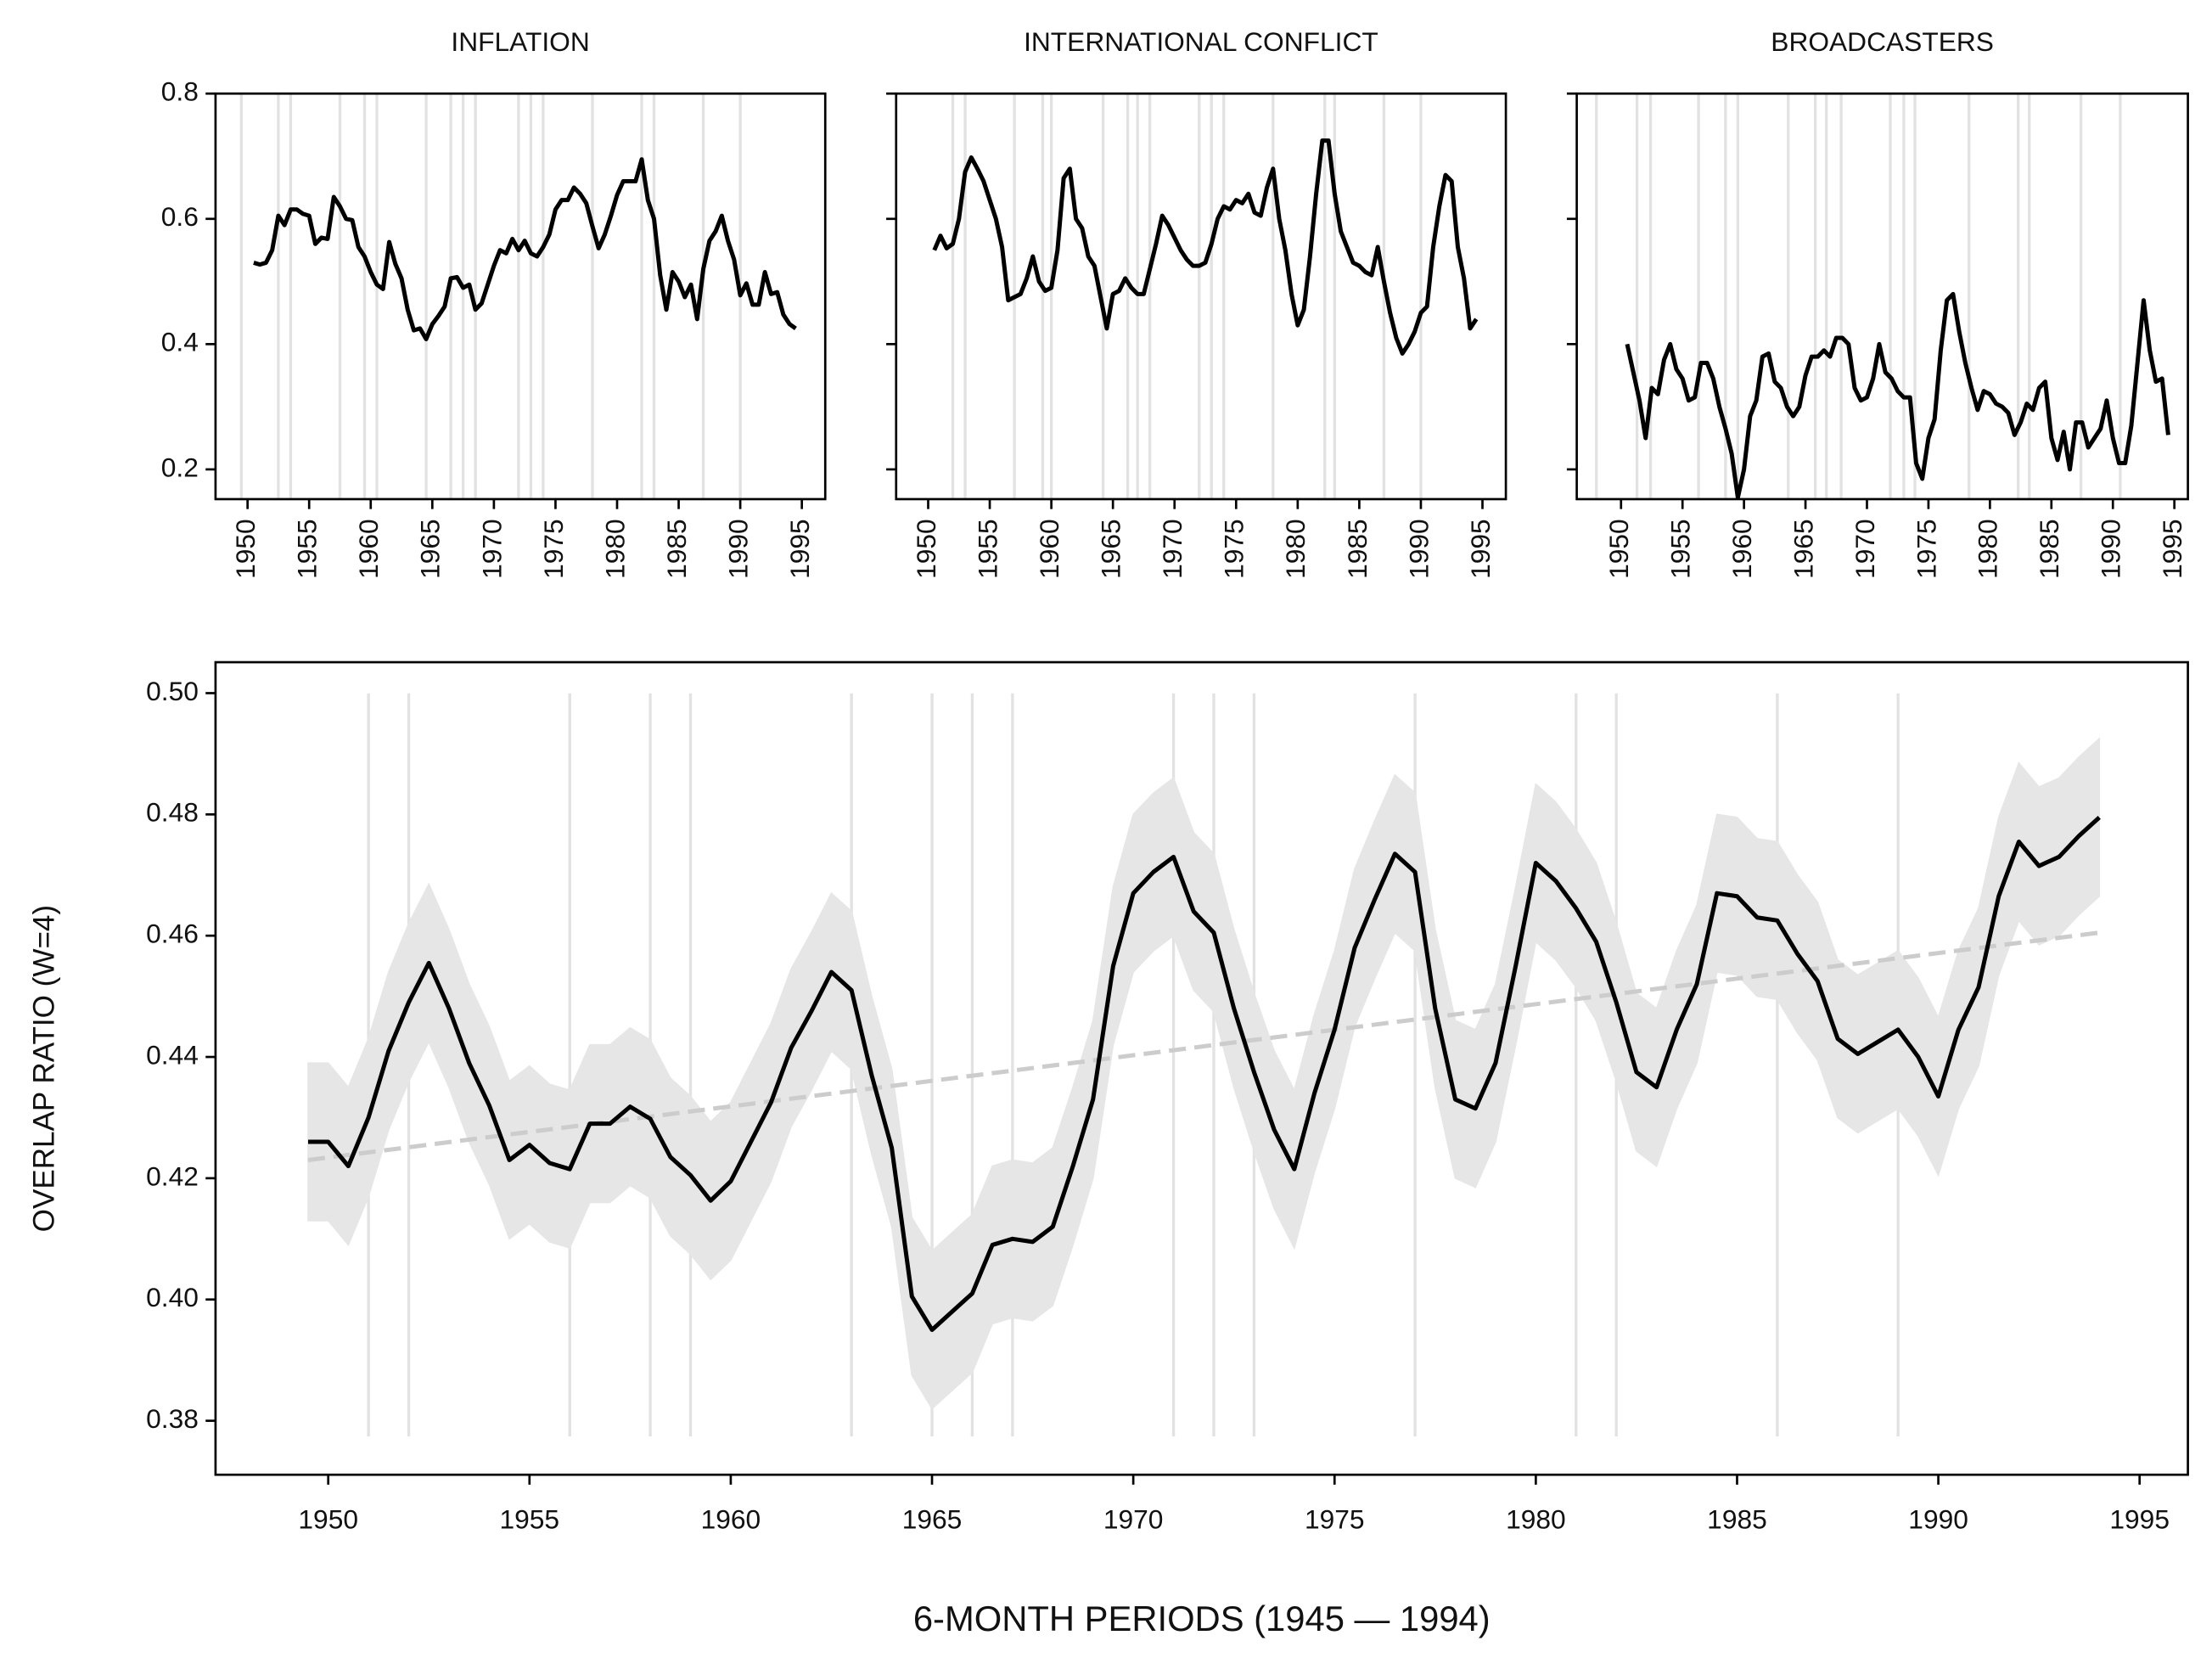 The height and width of the screenshot is (1669, 2212). I want to click on y-tick-label: 0.2, so click(180, 467).